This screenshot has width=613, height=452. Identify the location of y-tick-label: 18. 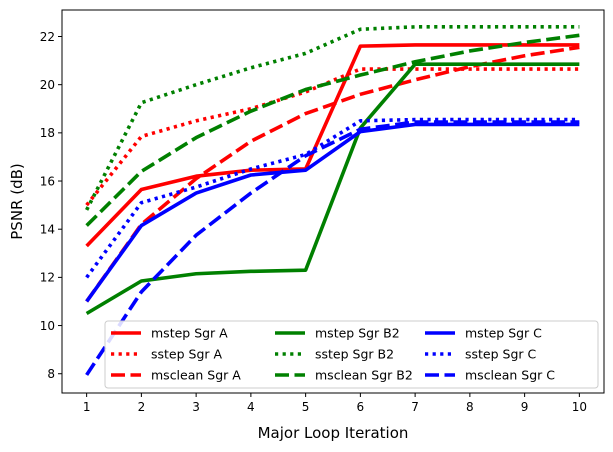
(47, 133).